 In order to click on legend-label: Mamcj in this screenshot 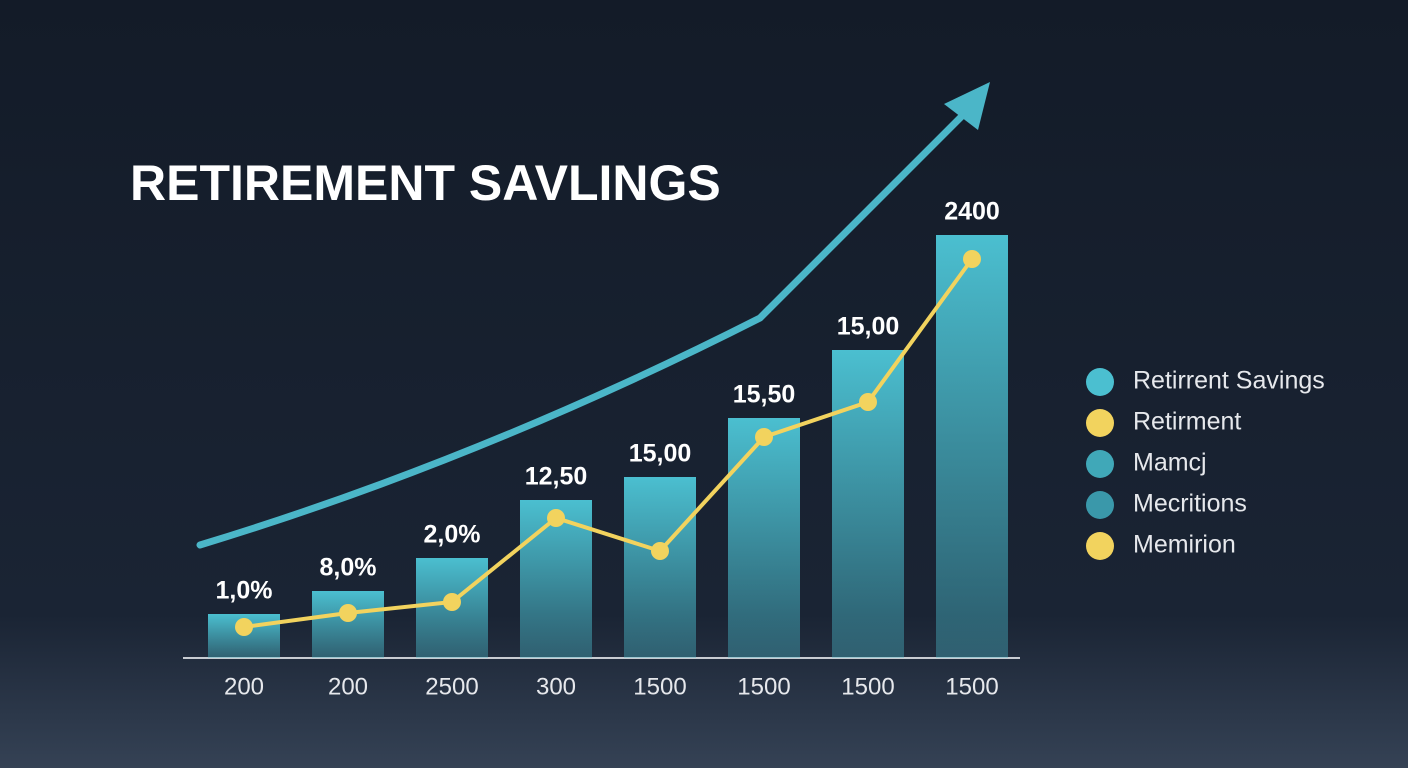, I will do `click(1170, 463)`.